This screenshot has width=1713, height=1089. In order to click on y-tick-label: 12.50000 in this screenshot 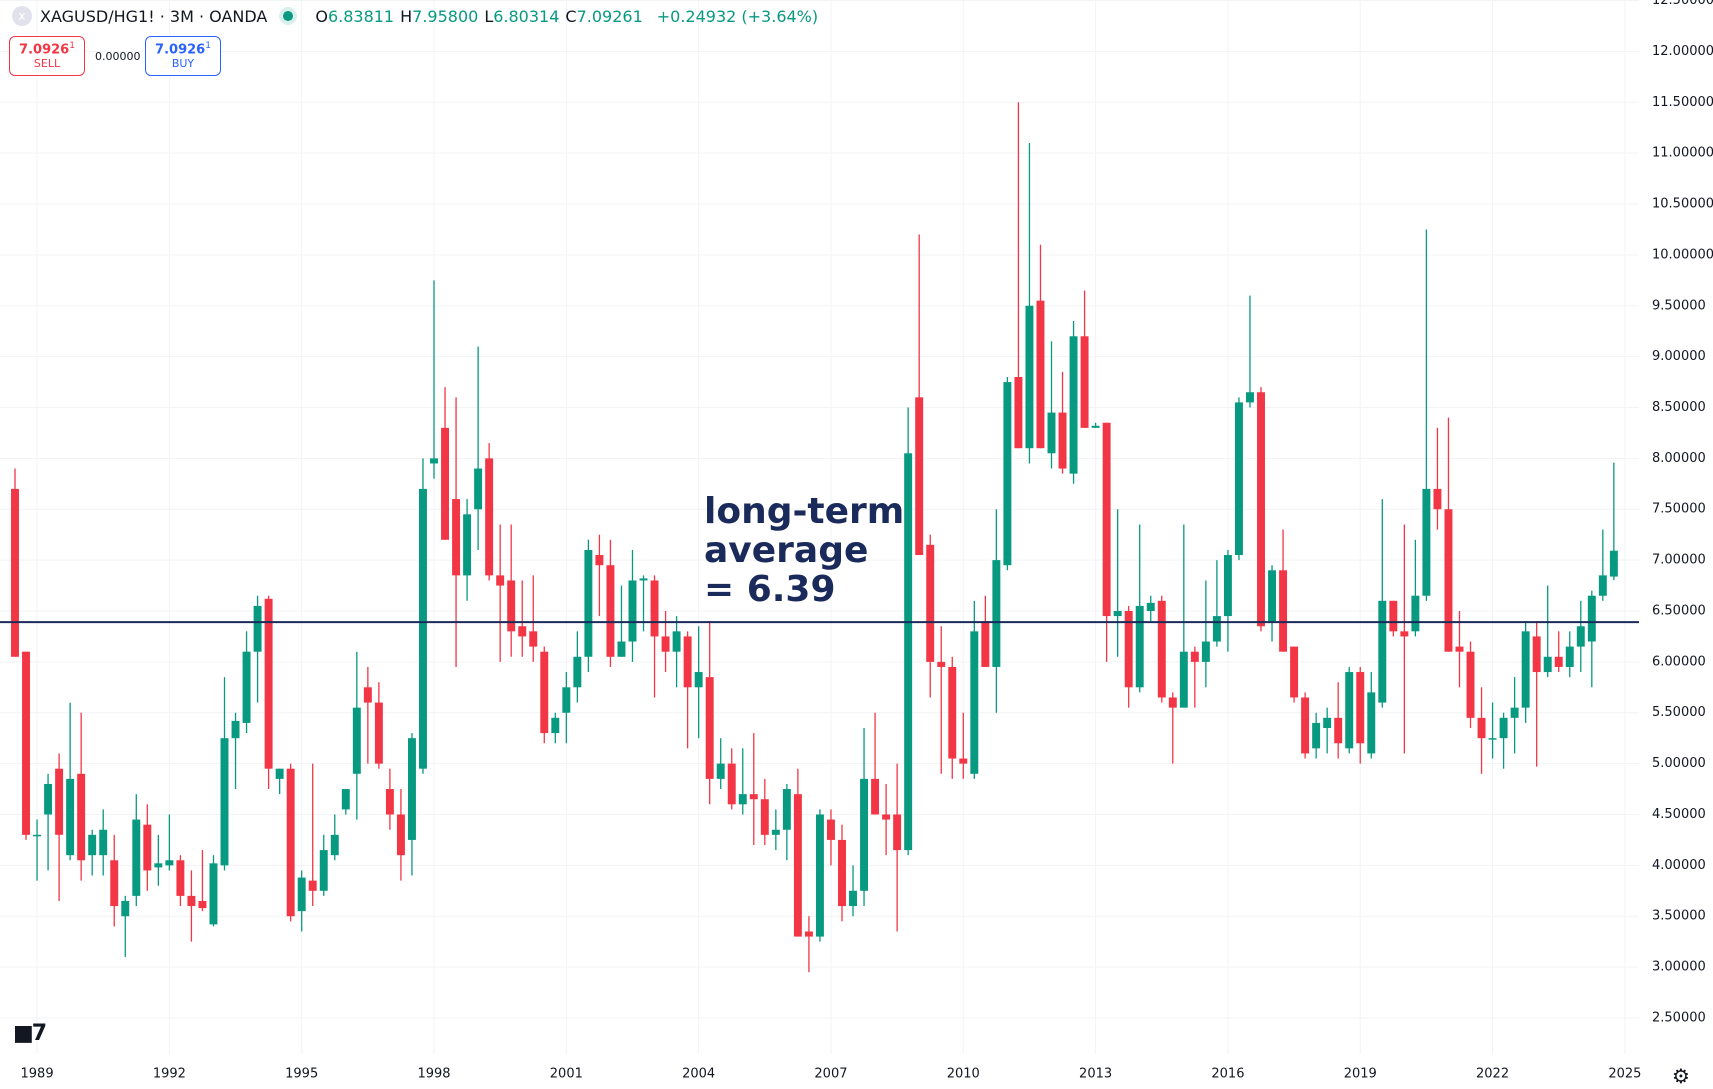, I will do `click(1682, 4)`.